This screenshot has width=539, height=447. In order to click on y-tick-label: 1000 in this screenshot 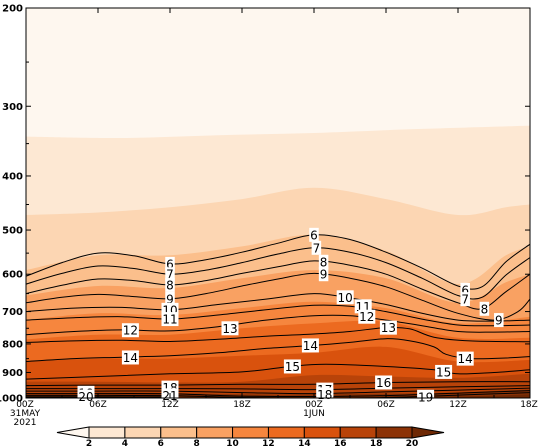, I will do `click(11, 399)`.